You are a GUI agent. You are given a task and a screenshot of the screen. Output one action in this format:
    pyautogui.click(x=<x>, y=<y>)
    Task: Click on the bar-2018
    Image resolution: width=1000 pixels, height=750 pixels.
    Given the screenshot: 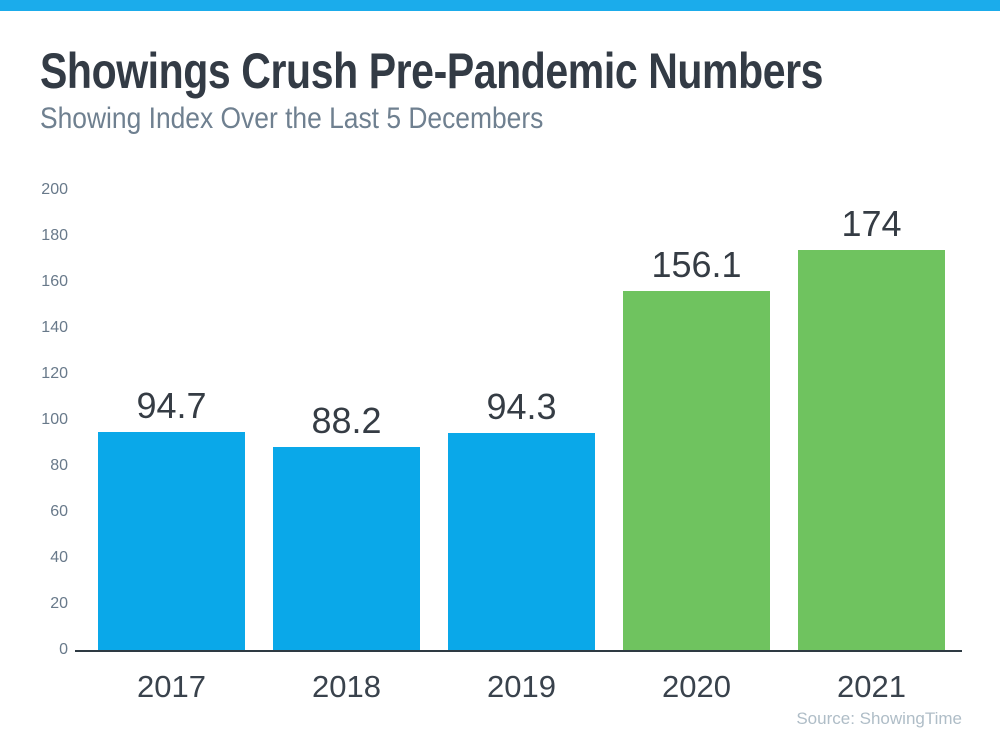 What is the action you would take?
    pyautogui.click(x=346, y=548)
    